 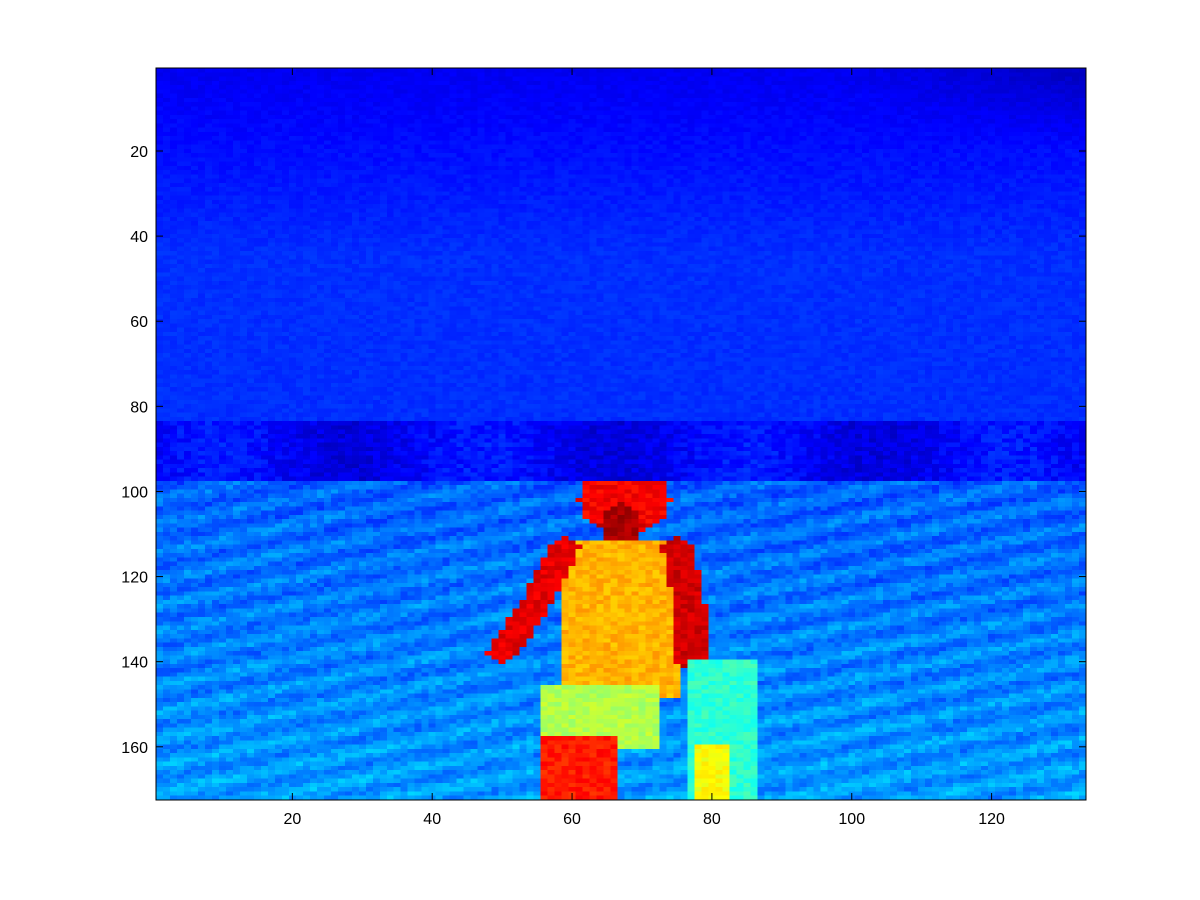 What do you see at coordinates (851, 819) in the screenshot?
I see `x-tick-label: 100` at bounding box center [851, 819].